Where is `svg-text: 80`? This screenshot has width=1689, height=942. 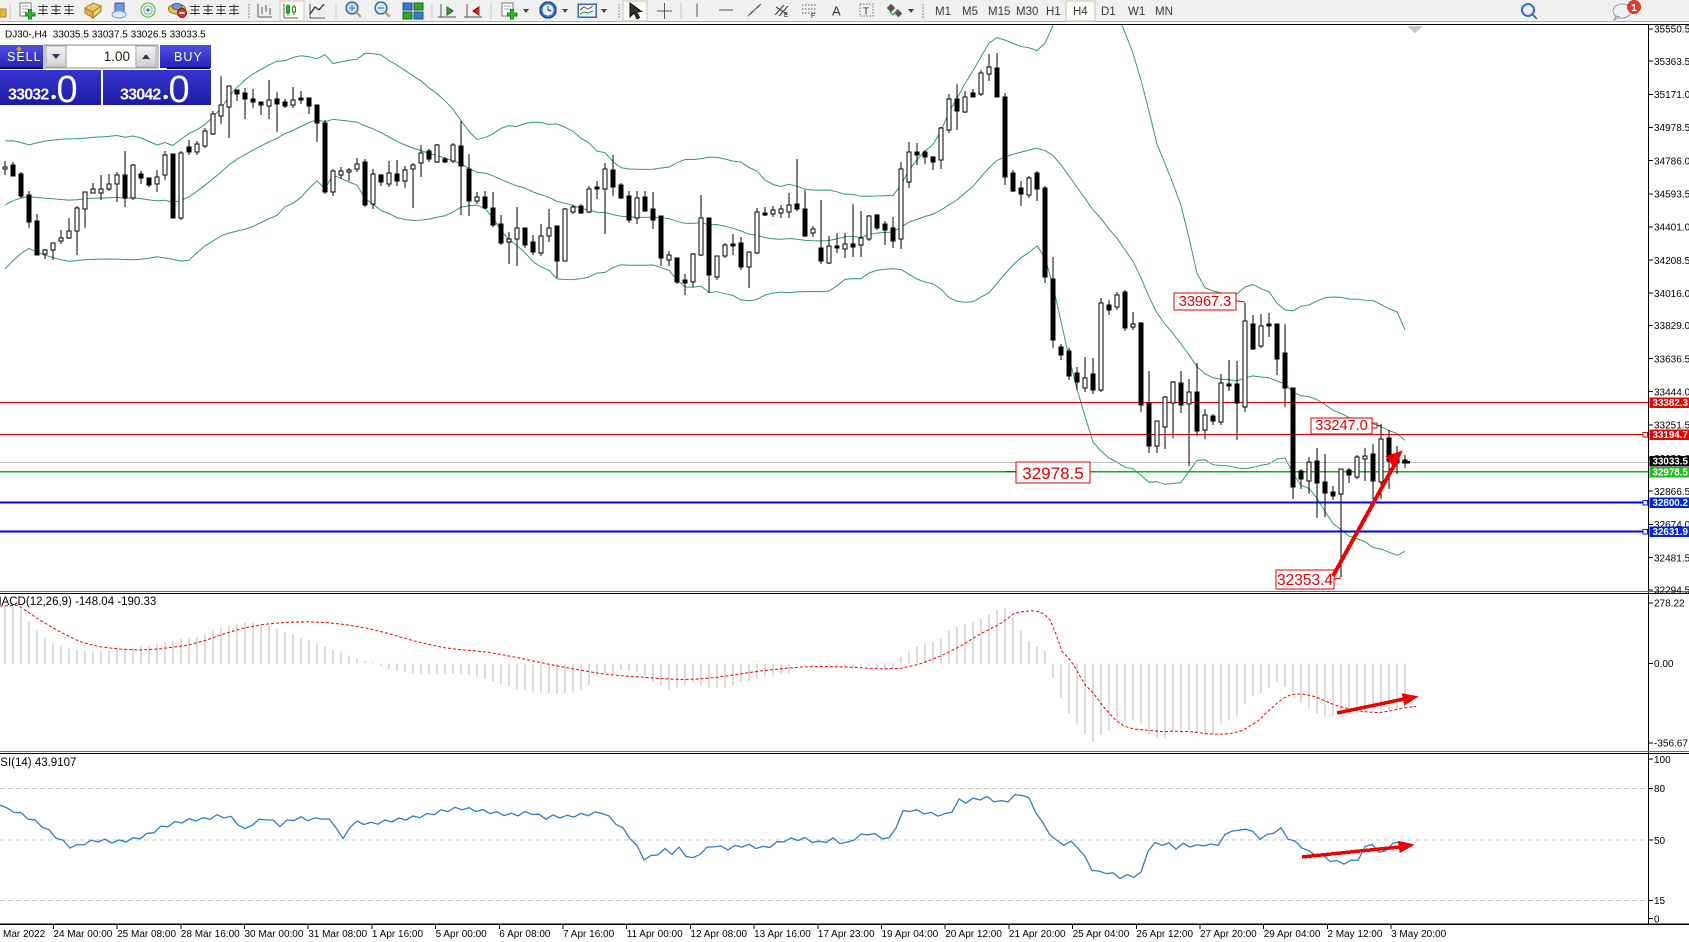
svg-text: 80 is located at coordinates (1660, 789).